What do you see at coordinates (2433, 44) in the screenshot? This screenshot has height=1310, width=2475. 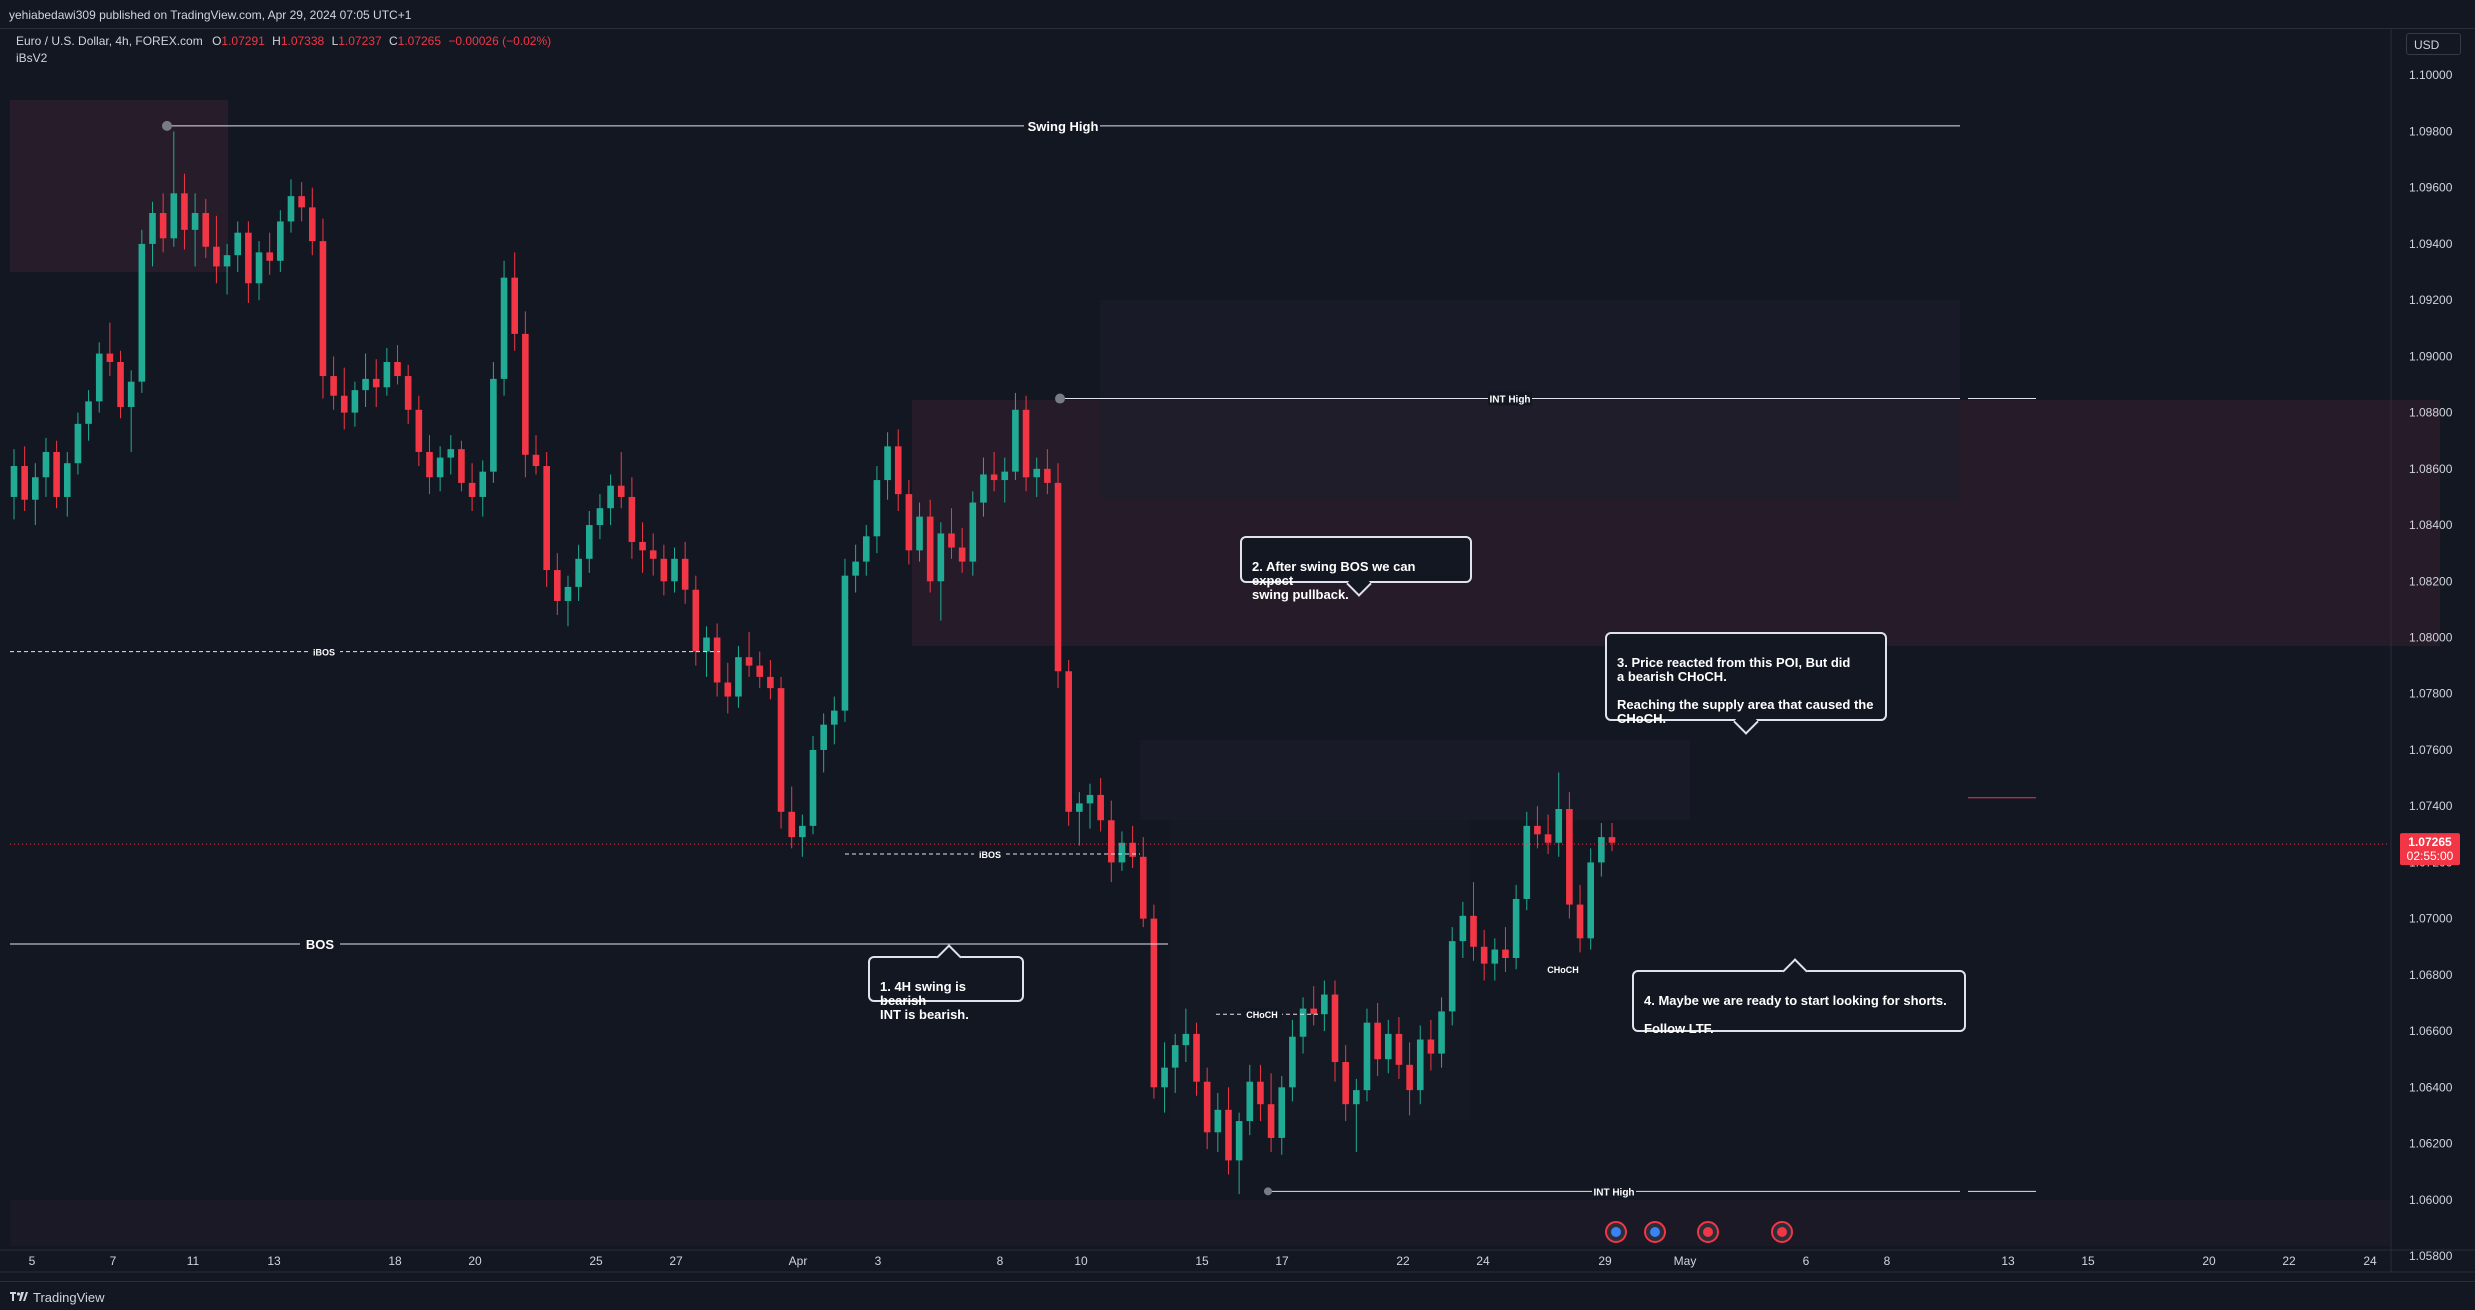 I see `currency-button: USD` at bounding box center [2433, 44].